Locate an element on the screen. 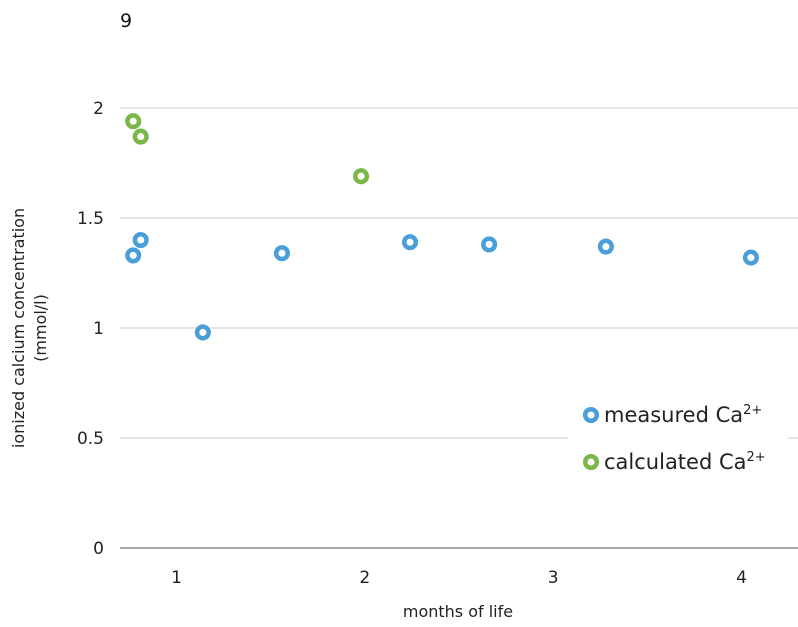 The height and width of the screenshot is (627, 798). y-tick-label: 1 is located at coordinates (98, 329).